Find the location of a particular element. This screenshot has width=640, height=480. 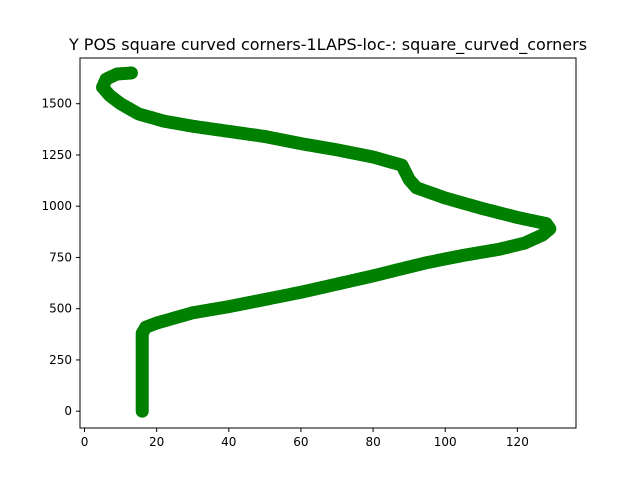

x-axis: 0 20 40 60 80 100 120 is located at coordinates (305, 438).